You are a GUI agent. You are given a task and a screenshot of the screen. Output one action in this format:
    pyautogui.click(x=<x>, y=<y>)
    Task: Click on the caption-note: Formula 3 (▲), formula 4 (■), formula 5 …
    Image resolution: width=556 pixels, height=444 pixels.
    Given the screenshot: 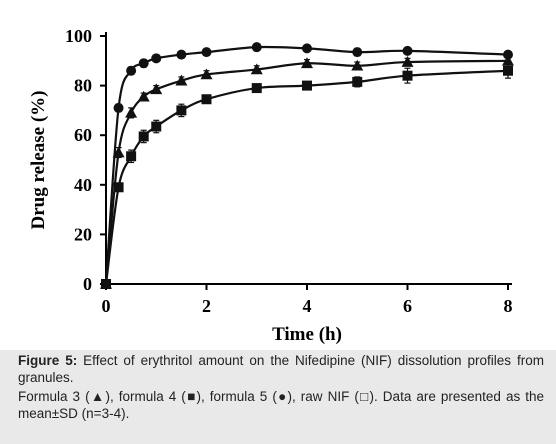 What is the action you would take?
    pyautogui.click(x=281, y=405)
    